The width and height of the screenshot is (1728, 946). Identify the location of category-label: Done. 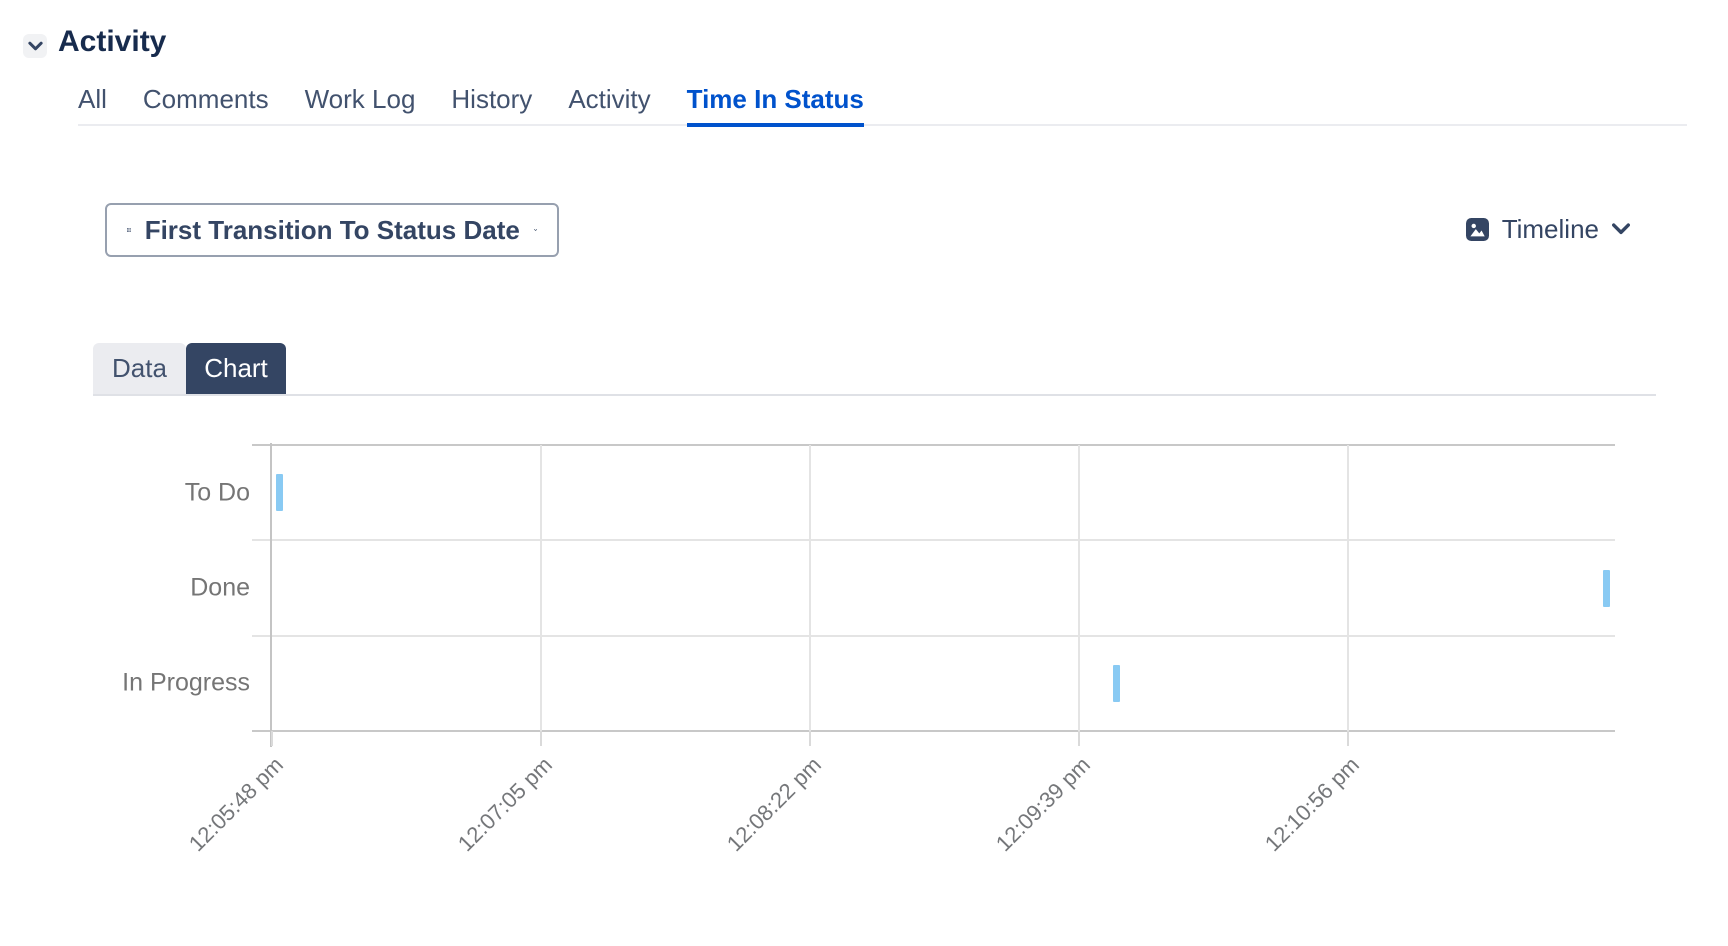
(220, 587).